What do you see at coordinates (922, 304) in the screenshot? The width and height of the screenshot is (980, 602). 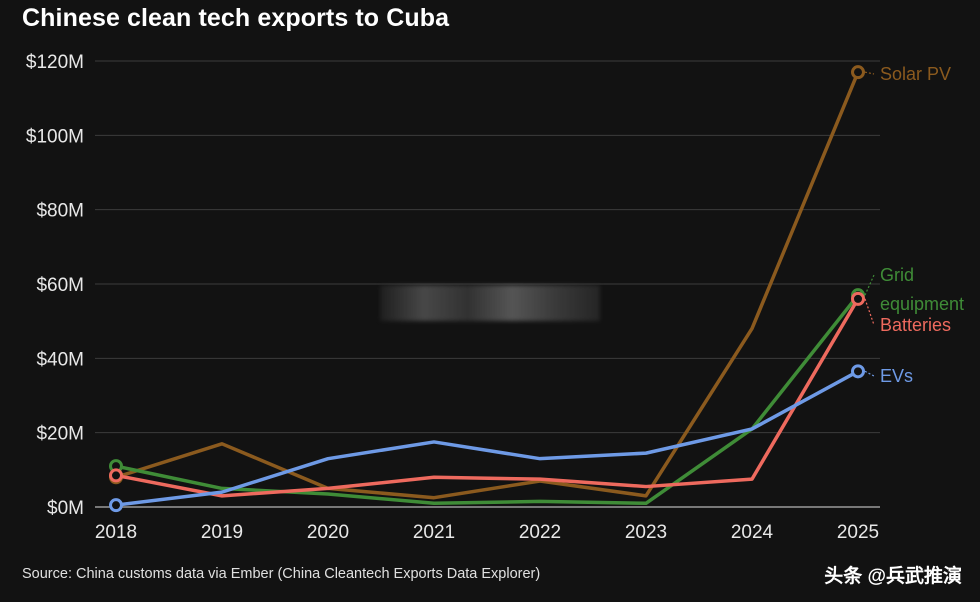 I see `series-label: equipment` at bounding box center [922, 304].